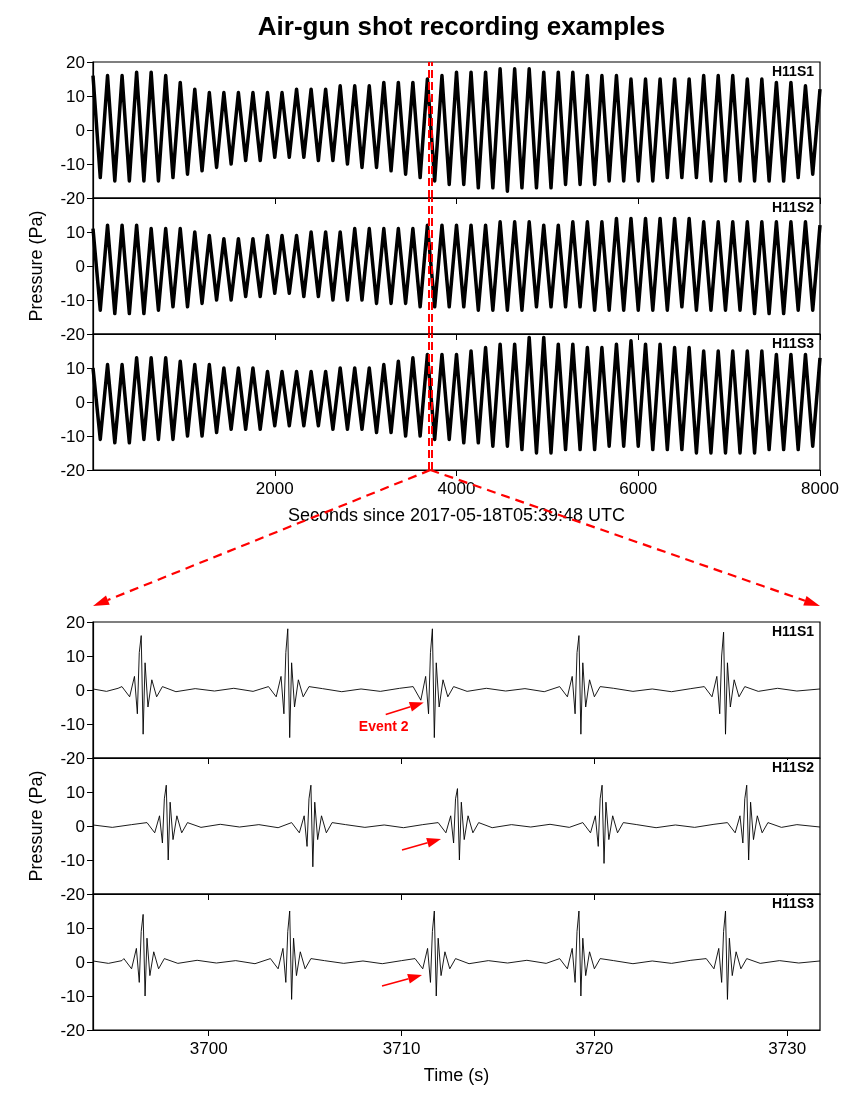 The image size is (845, 1093). What do you see at coordinates (208, 1048) in the screenshot?
I see `x-tick-label: 3700` at bounding box center [208, 1048].